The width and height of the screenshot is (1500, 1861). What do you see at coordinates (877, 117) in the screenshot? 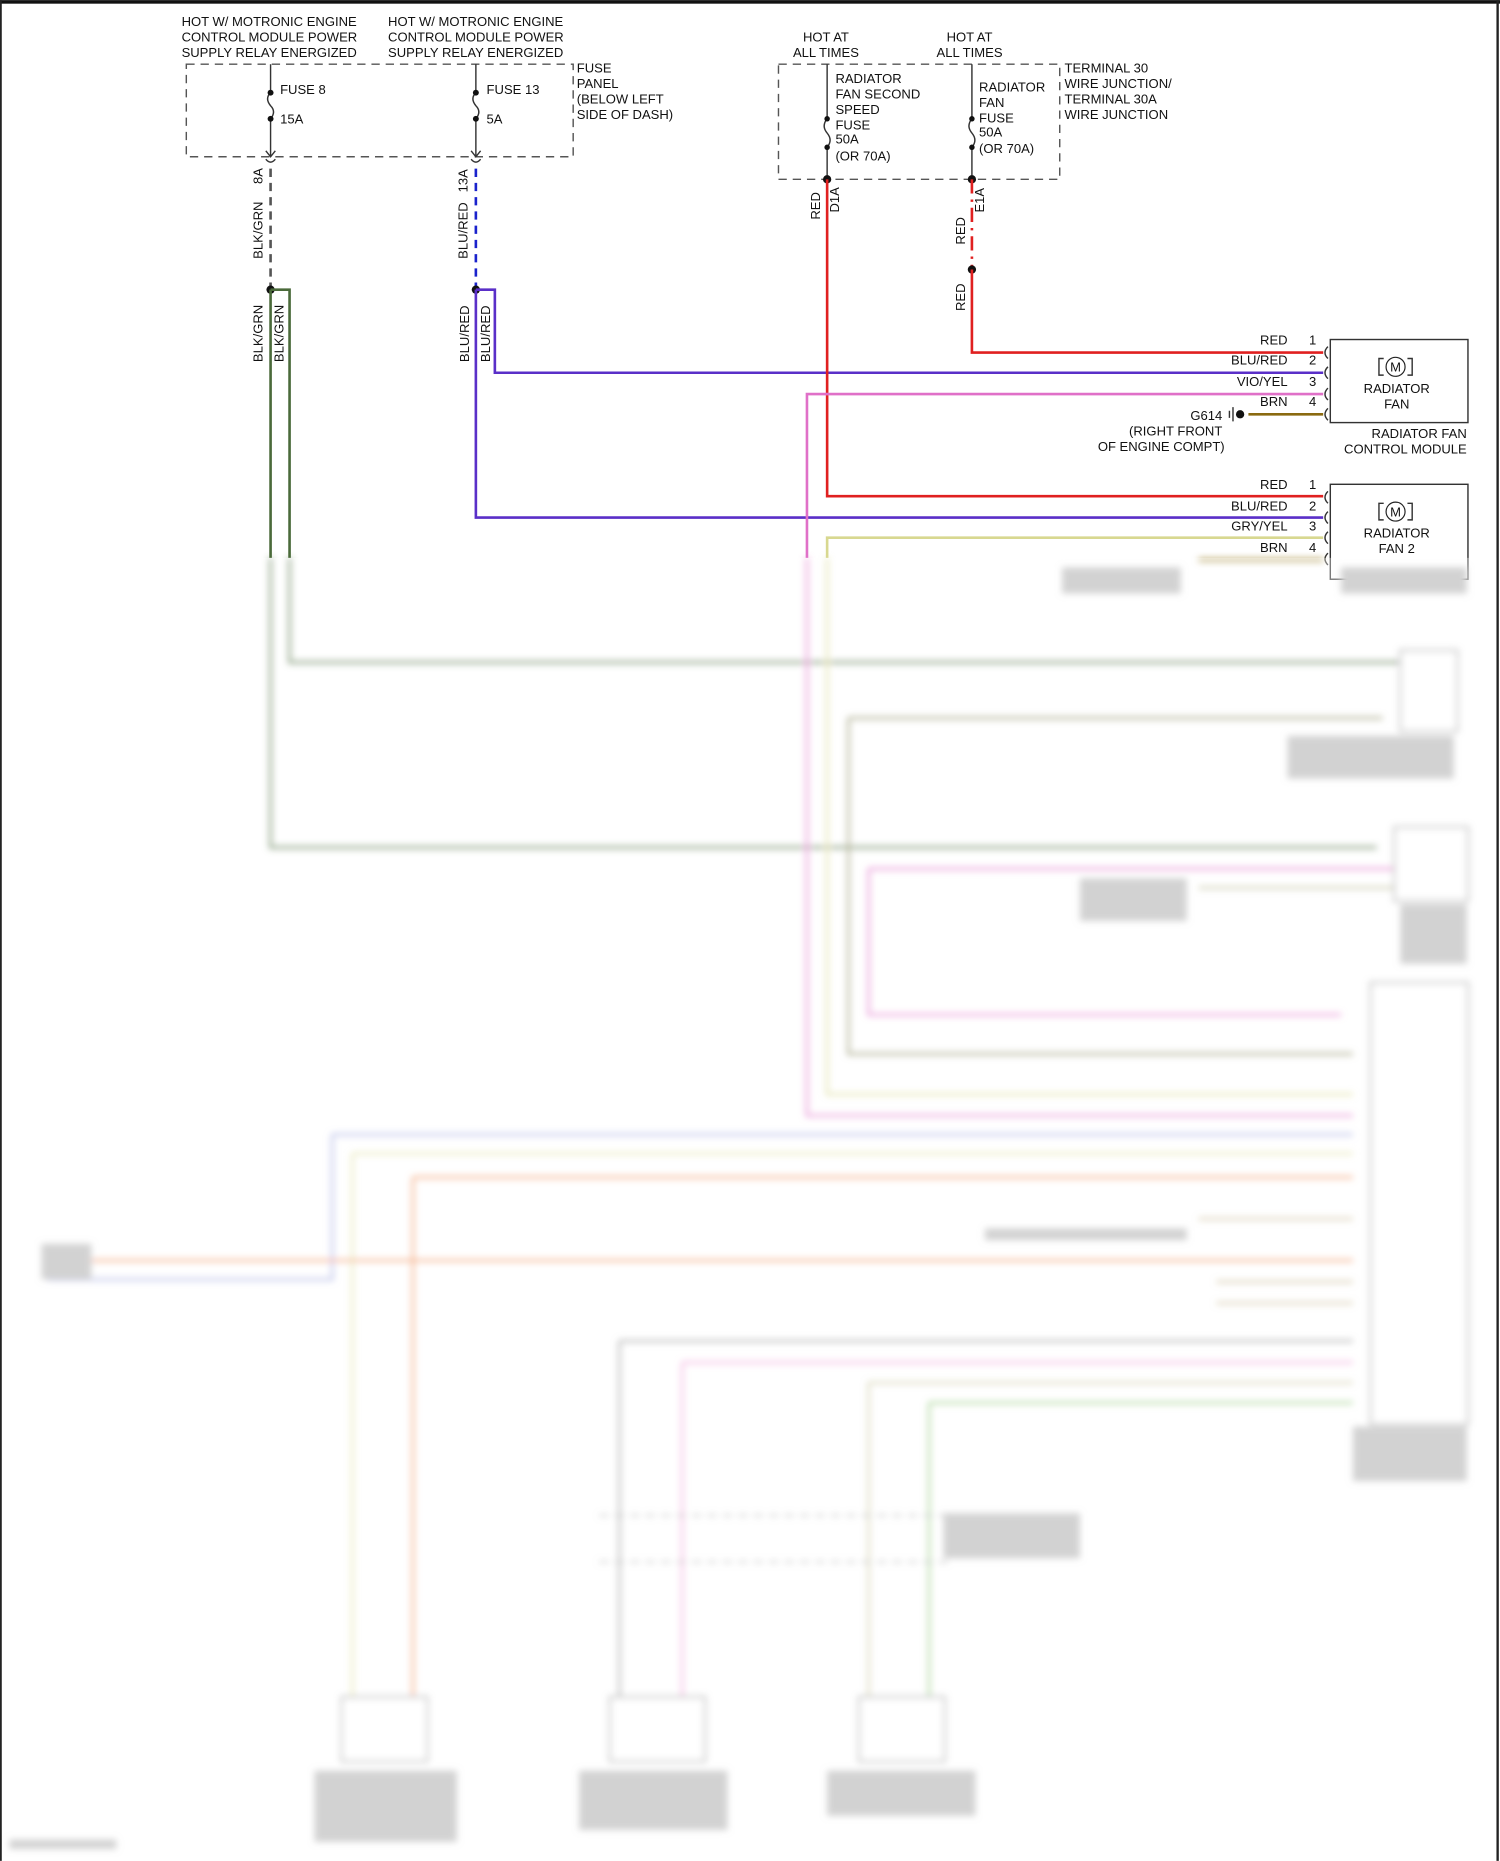
I see `radiator-fan-second-speed-fuse-label: RADIATOR FAN SECOND SPEED FUSE 50A (OR 70A)` at bounding box center [877, 117].